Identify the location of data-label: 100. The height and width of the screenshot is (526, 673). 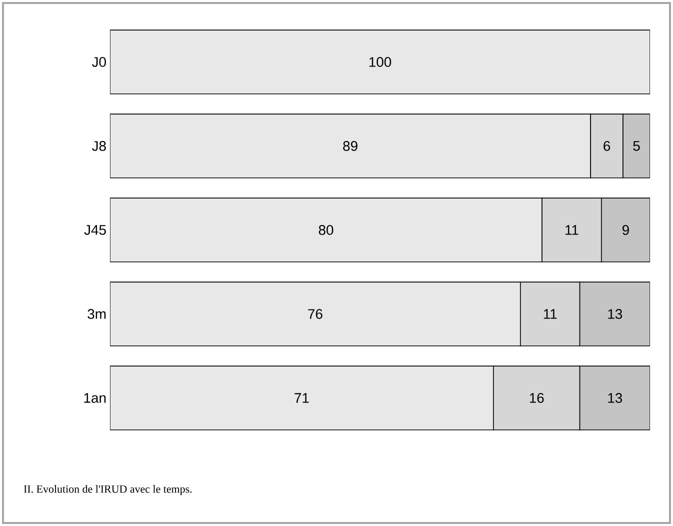
(380, 62).